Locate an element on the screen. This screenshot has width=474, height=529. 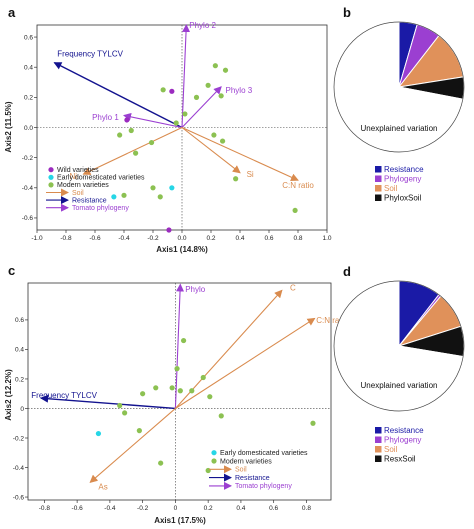
panel-c-x-axis-label: Axis1 (17.5%) is located at coordinates (180, 520).